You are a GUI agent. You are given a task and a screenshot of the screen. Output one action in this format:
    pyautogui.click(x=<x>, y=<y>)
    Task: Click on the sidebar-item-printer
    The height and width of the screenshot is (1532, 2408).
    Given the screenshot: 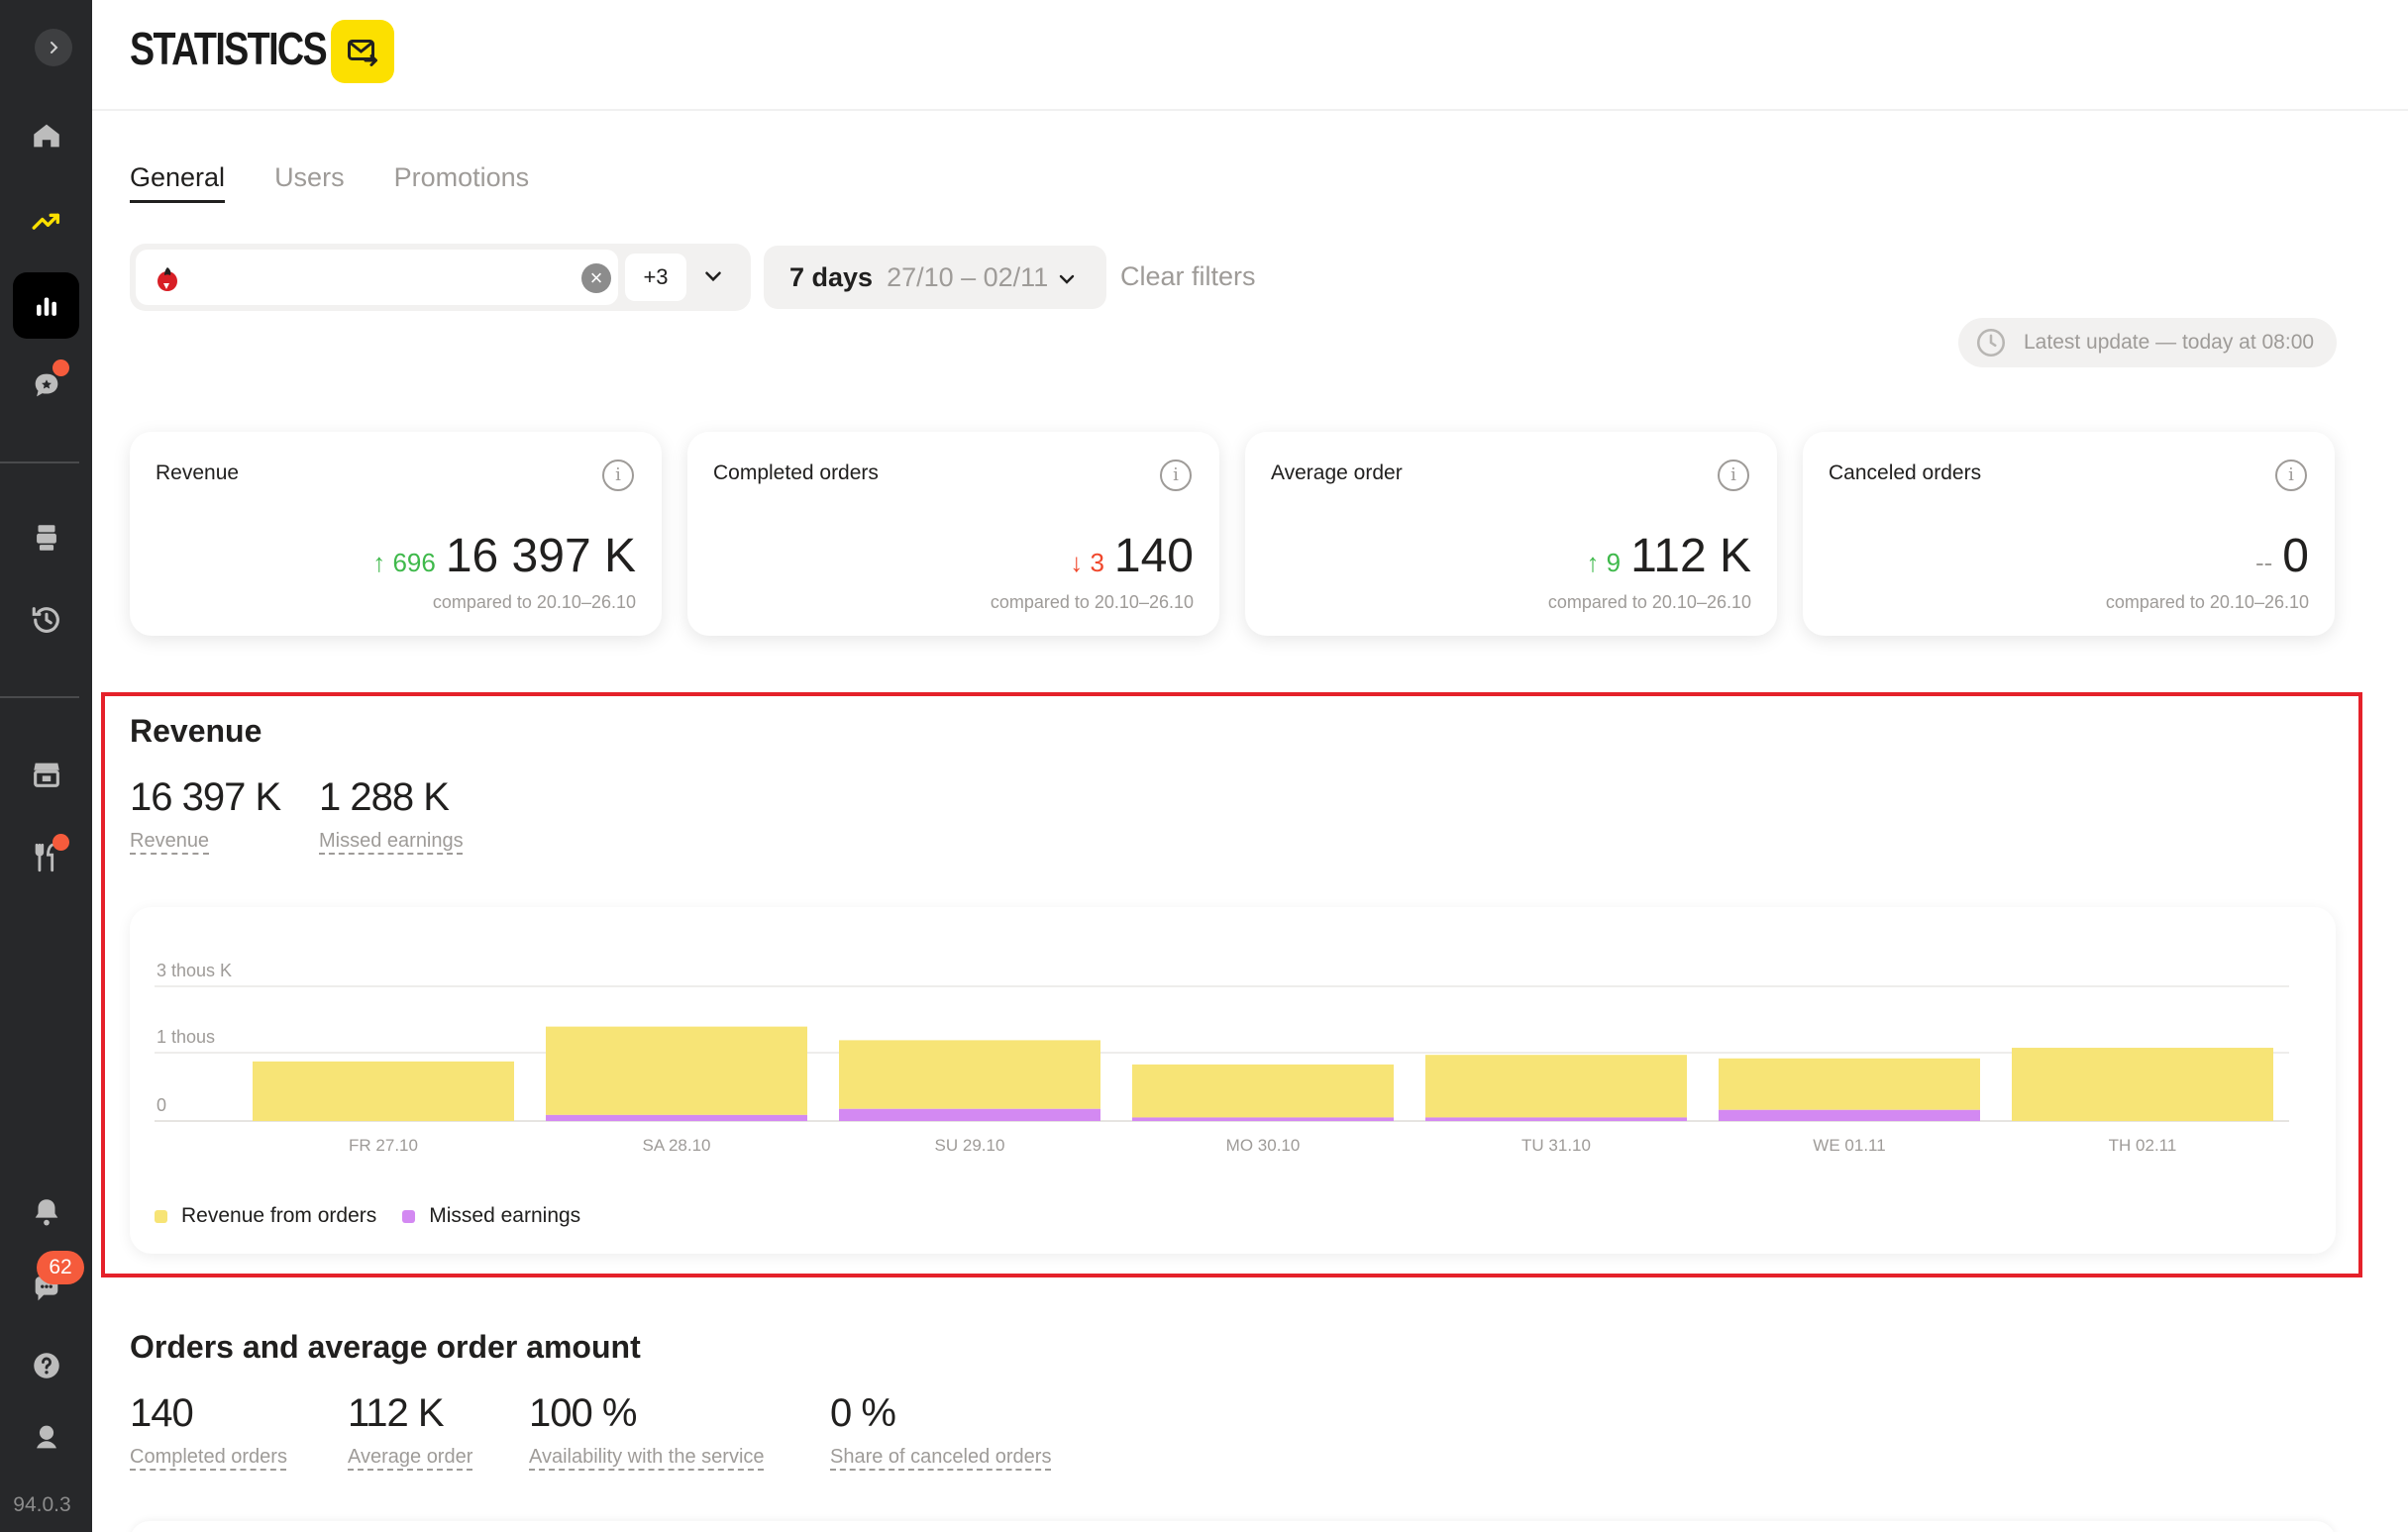 What is the action you would take?
    pyautogui.click(x=46, y=537)
    